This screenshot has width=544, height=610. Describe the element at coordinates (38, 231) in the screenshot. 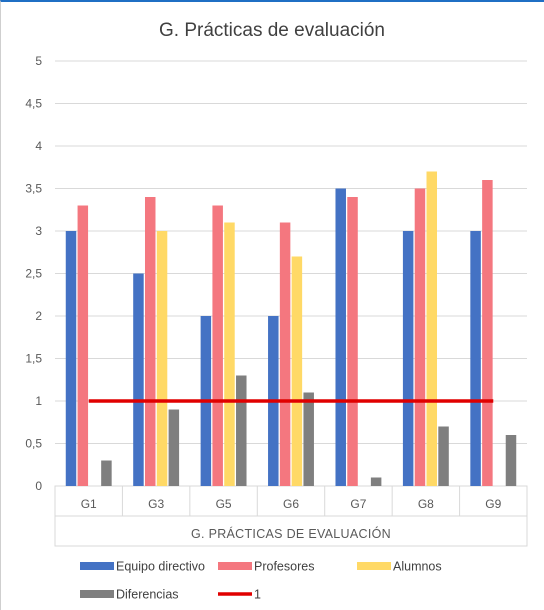

I see `y-tick-label: 3` at that location.